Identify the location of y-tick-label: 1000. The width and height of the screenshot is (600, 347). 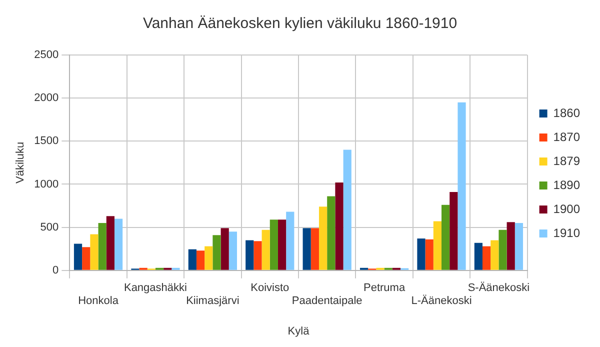
(46, 184).